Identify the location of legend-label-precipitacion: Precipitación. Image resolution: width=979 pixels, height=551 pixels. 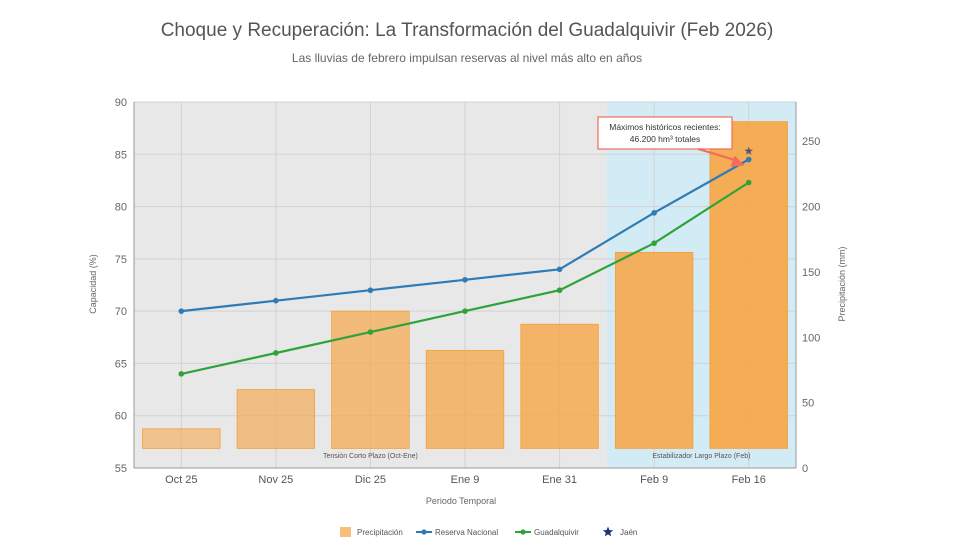
(380, 532).